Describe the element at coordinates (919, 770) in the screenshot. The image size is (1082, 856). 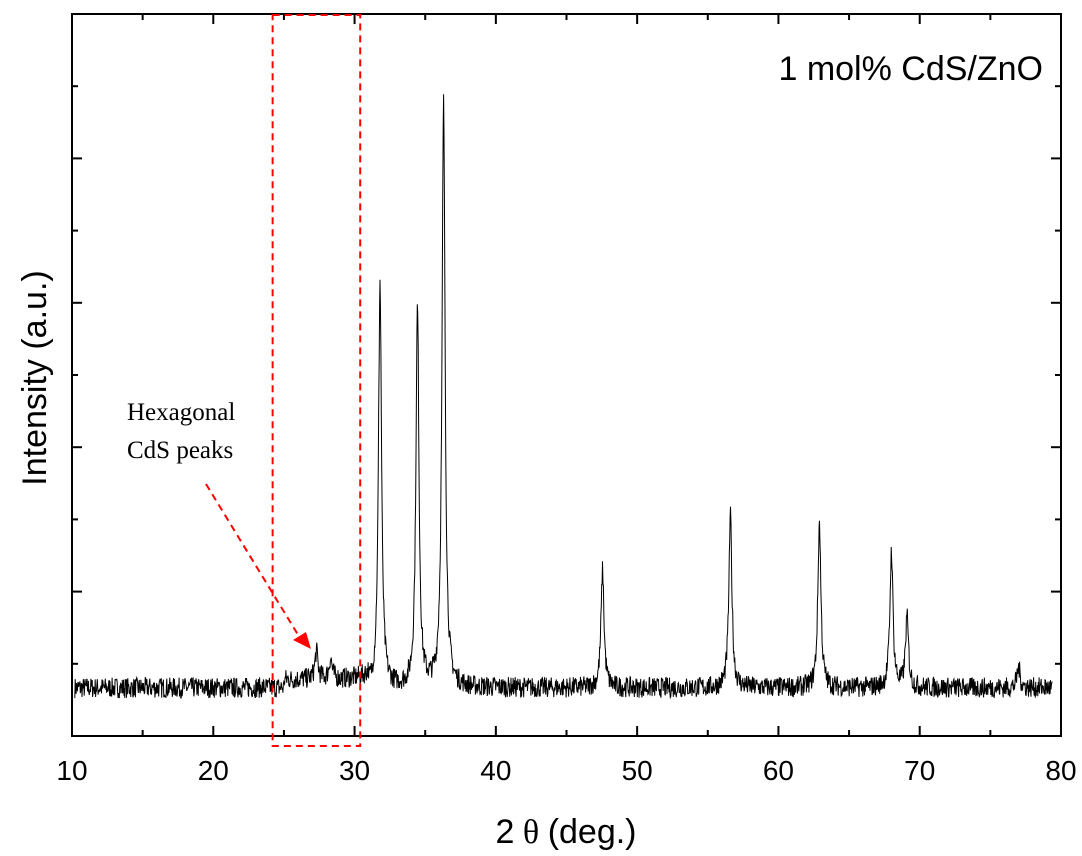
I see `x-tick-label: 70` at that location.